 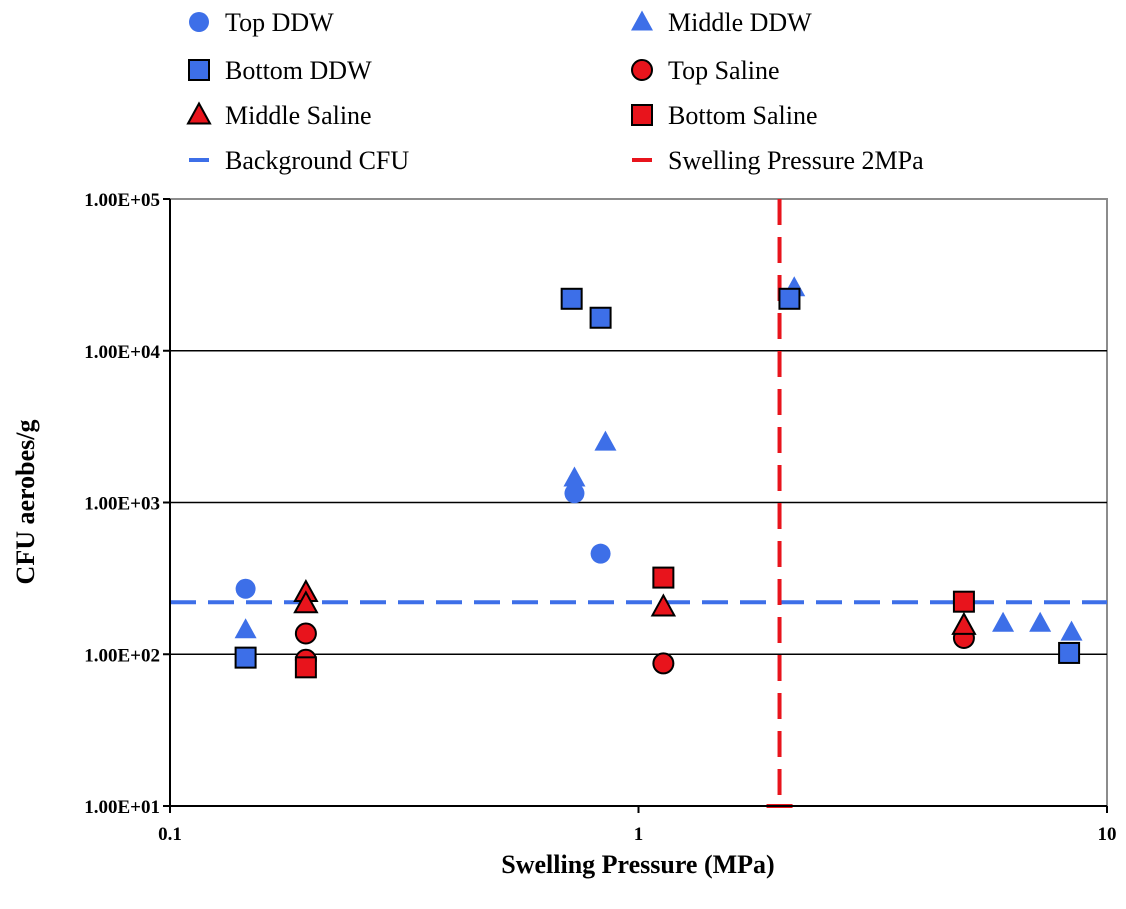 What do you see at coordinates (796, 160) in the screenshot?
I see `legend-label: Swelling Pressure 2MPa` at bounding box center [796, 160].